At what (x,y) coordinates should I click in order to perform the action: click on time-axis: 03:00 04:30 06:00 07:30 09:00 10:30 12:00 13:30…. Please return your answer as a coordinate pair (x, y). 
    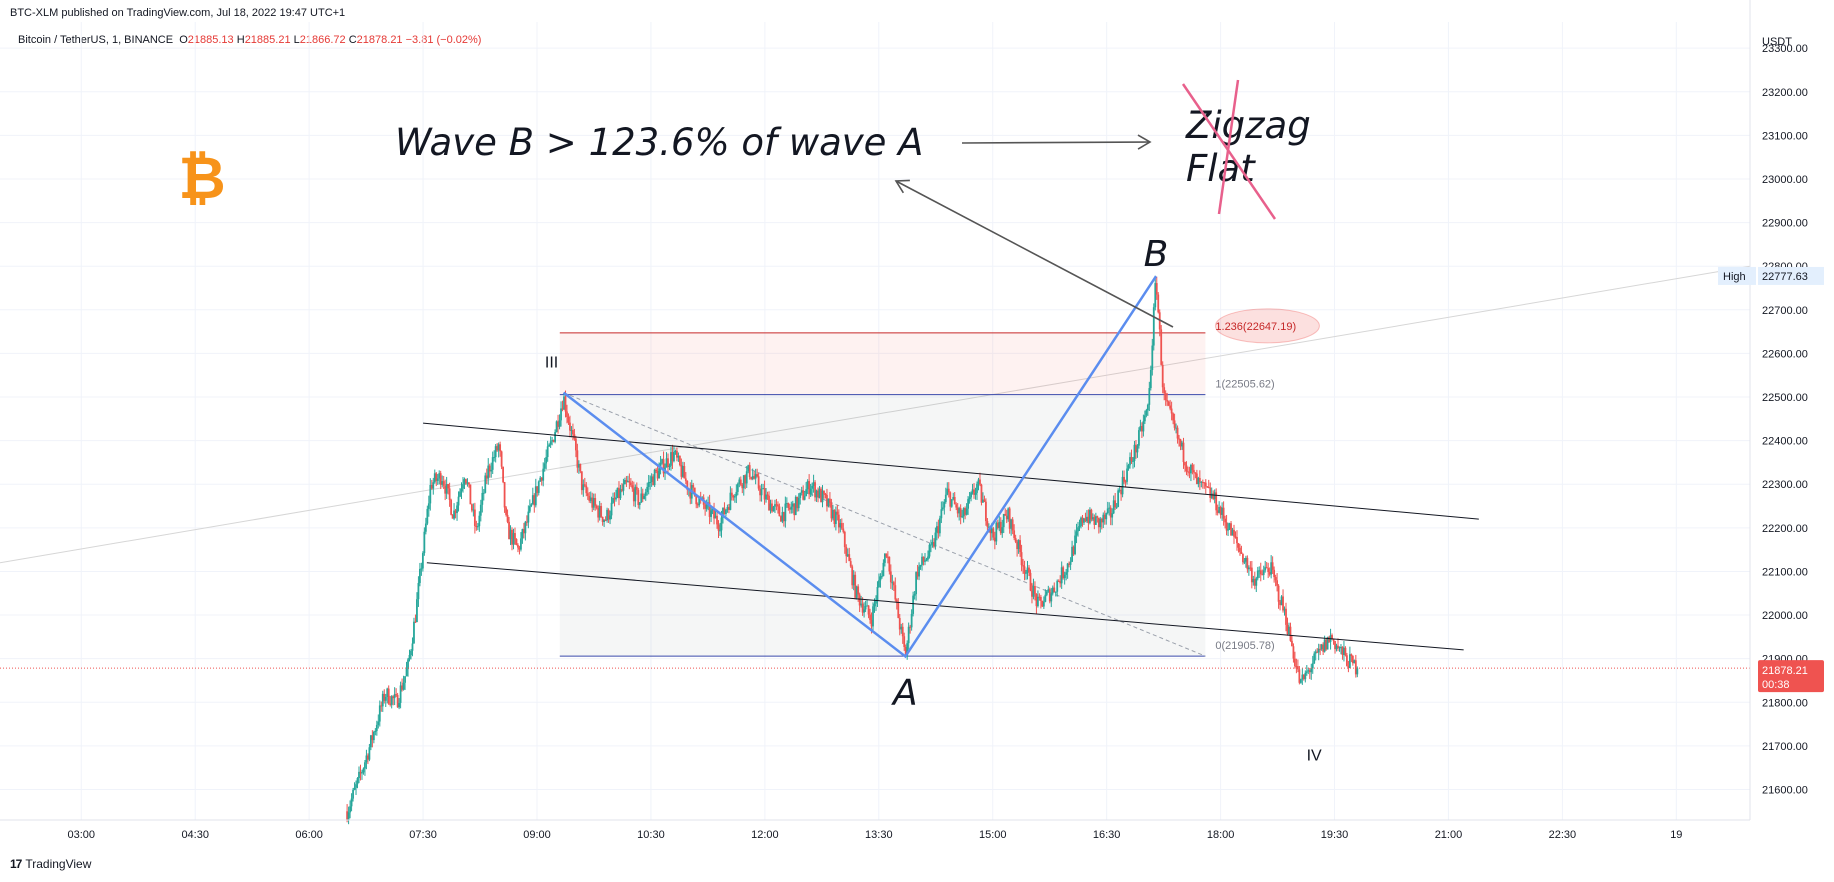
    Looking at the image, I should click on (875, 830).